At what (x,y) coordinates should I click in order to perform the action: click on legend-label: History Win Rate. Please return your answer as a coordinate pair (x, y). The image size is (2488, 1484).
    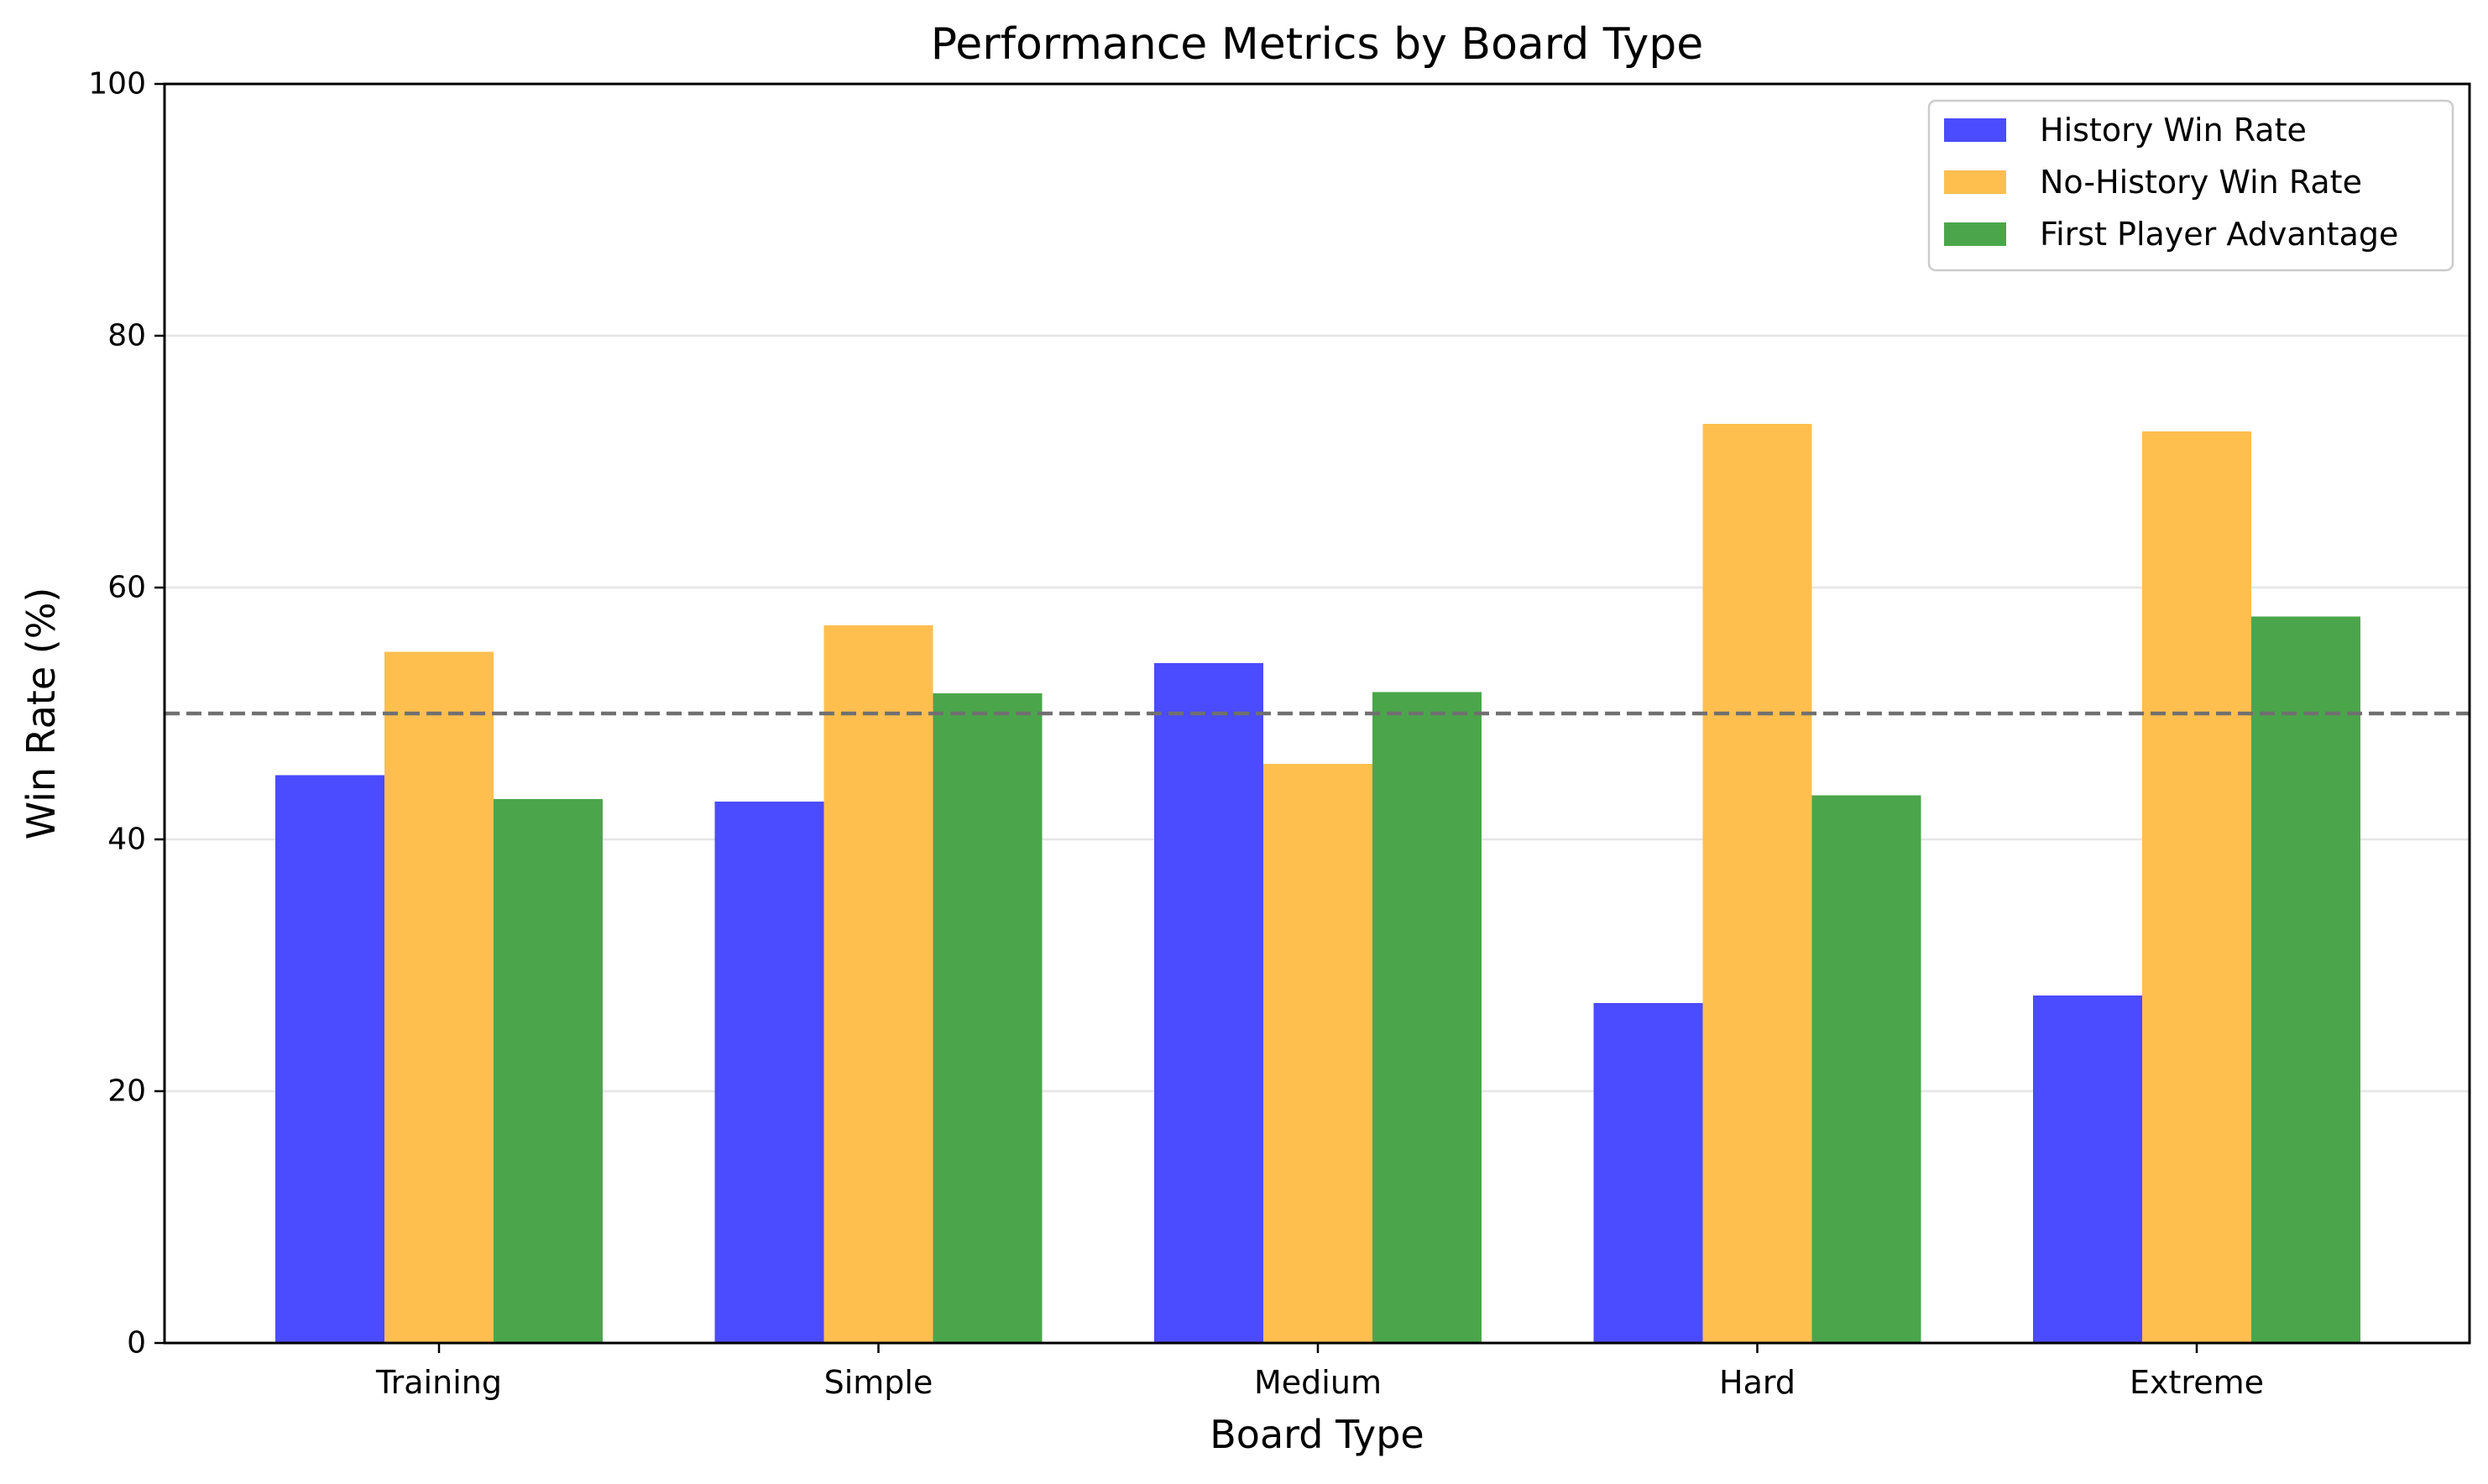
    Looking at the image, I should click on (2173, 130).